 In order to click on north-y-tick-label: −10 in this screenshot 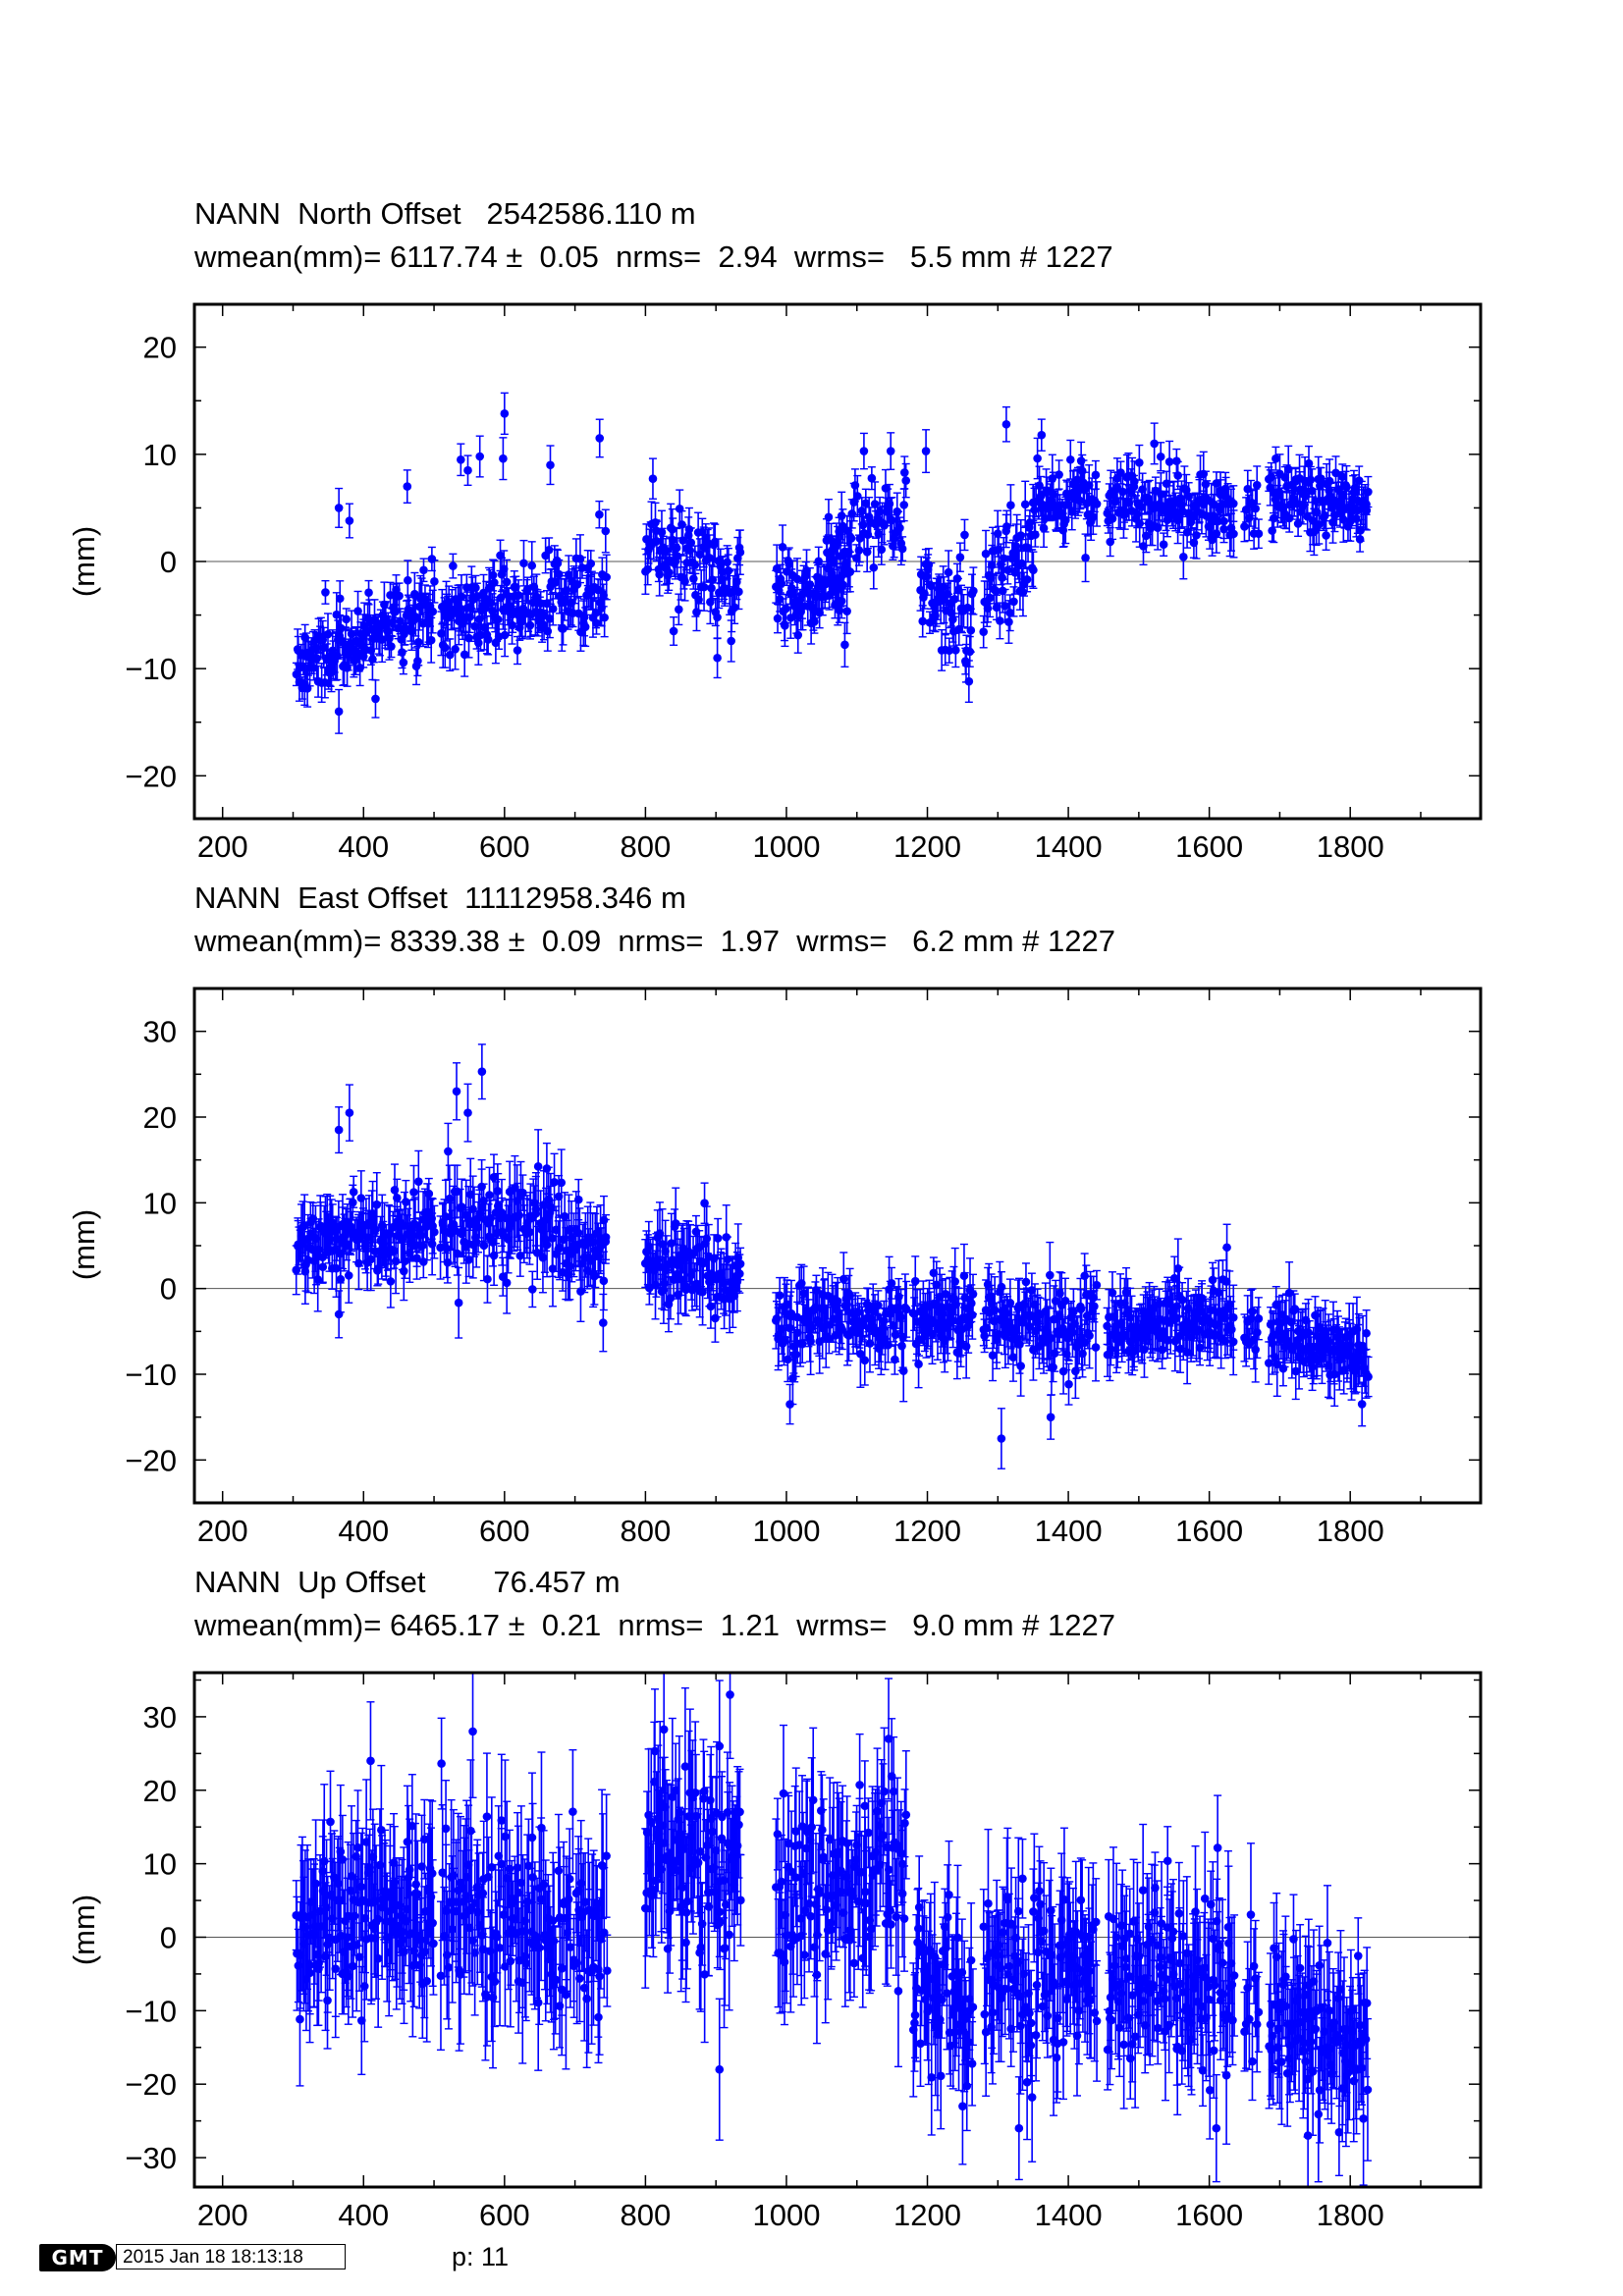, I will do `click(151, 669)`.